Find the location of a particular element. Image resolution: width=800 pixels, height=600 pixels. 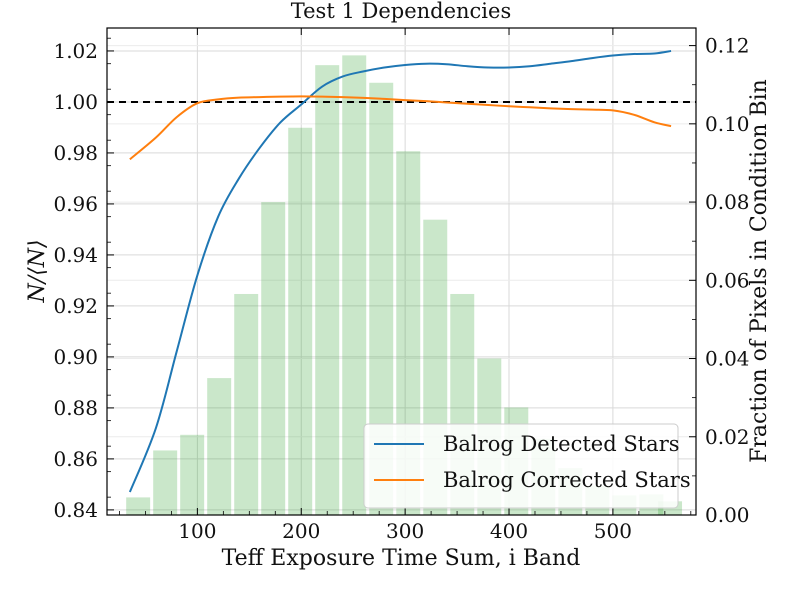

y-tick-label: 0.90 is located at coordinates (75, 357).